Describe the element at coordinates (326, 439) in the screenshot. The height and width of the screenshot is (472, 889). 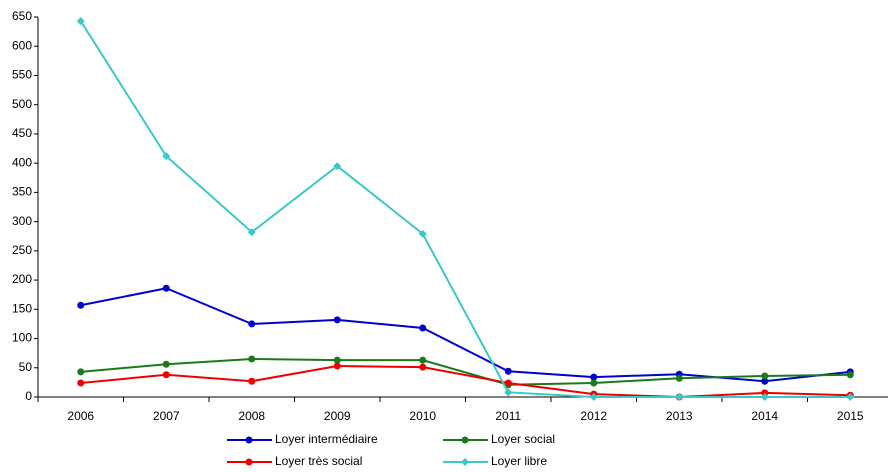
I see `legend-label: Loyer intermédiaire` at that location.